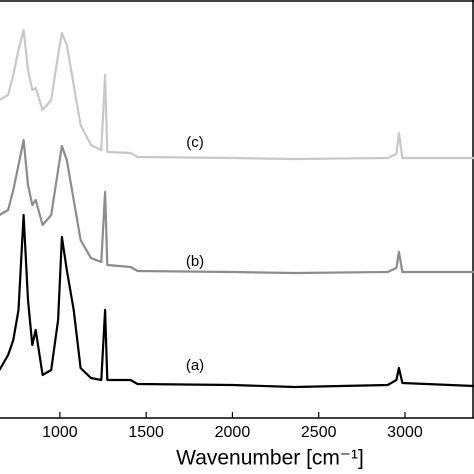 The width and height of the screenshot is (474, 474). What do you see at coordinates (405, 432) in the screenshot?
I see `x-tick-label: 3000` at bounding box center [405, 432].